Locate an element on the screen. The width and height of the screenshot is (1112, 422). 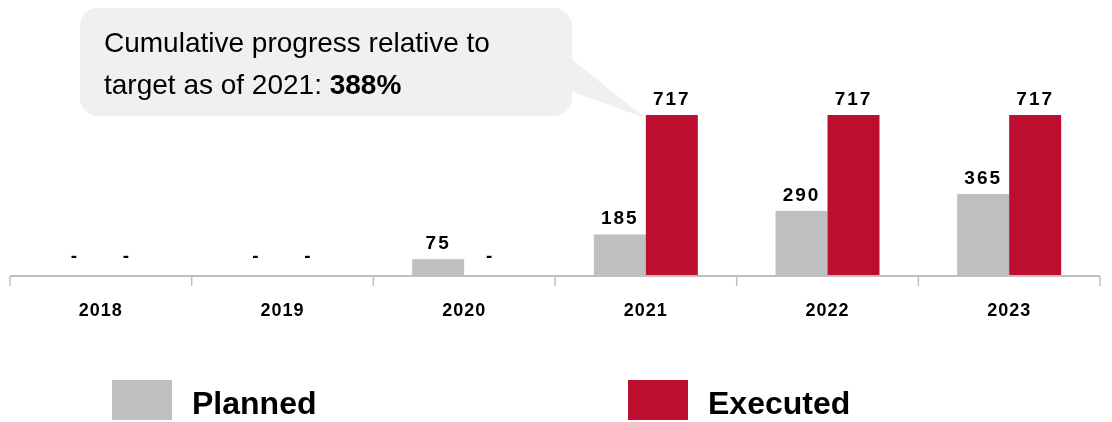
x-tick-label: 2023 is located at coordinates (1009, 310).